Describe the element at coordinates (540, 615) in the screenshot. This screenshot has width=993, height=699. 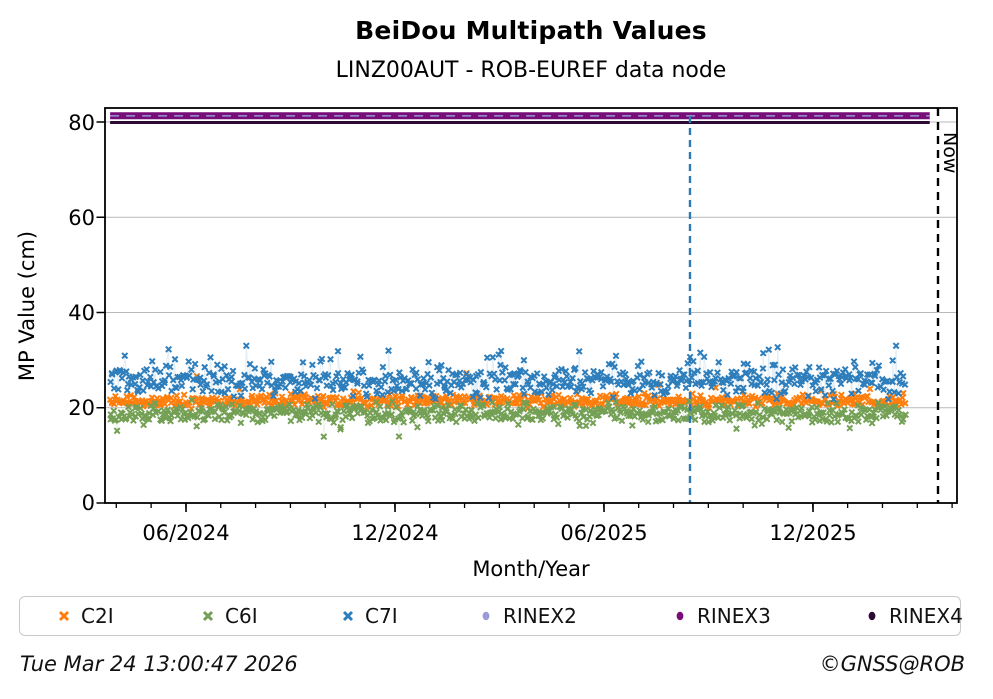
I see `legend-label: RINEX2` at that location.